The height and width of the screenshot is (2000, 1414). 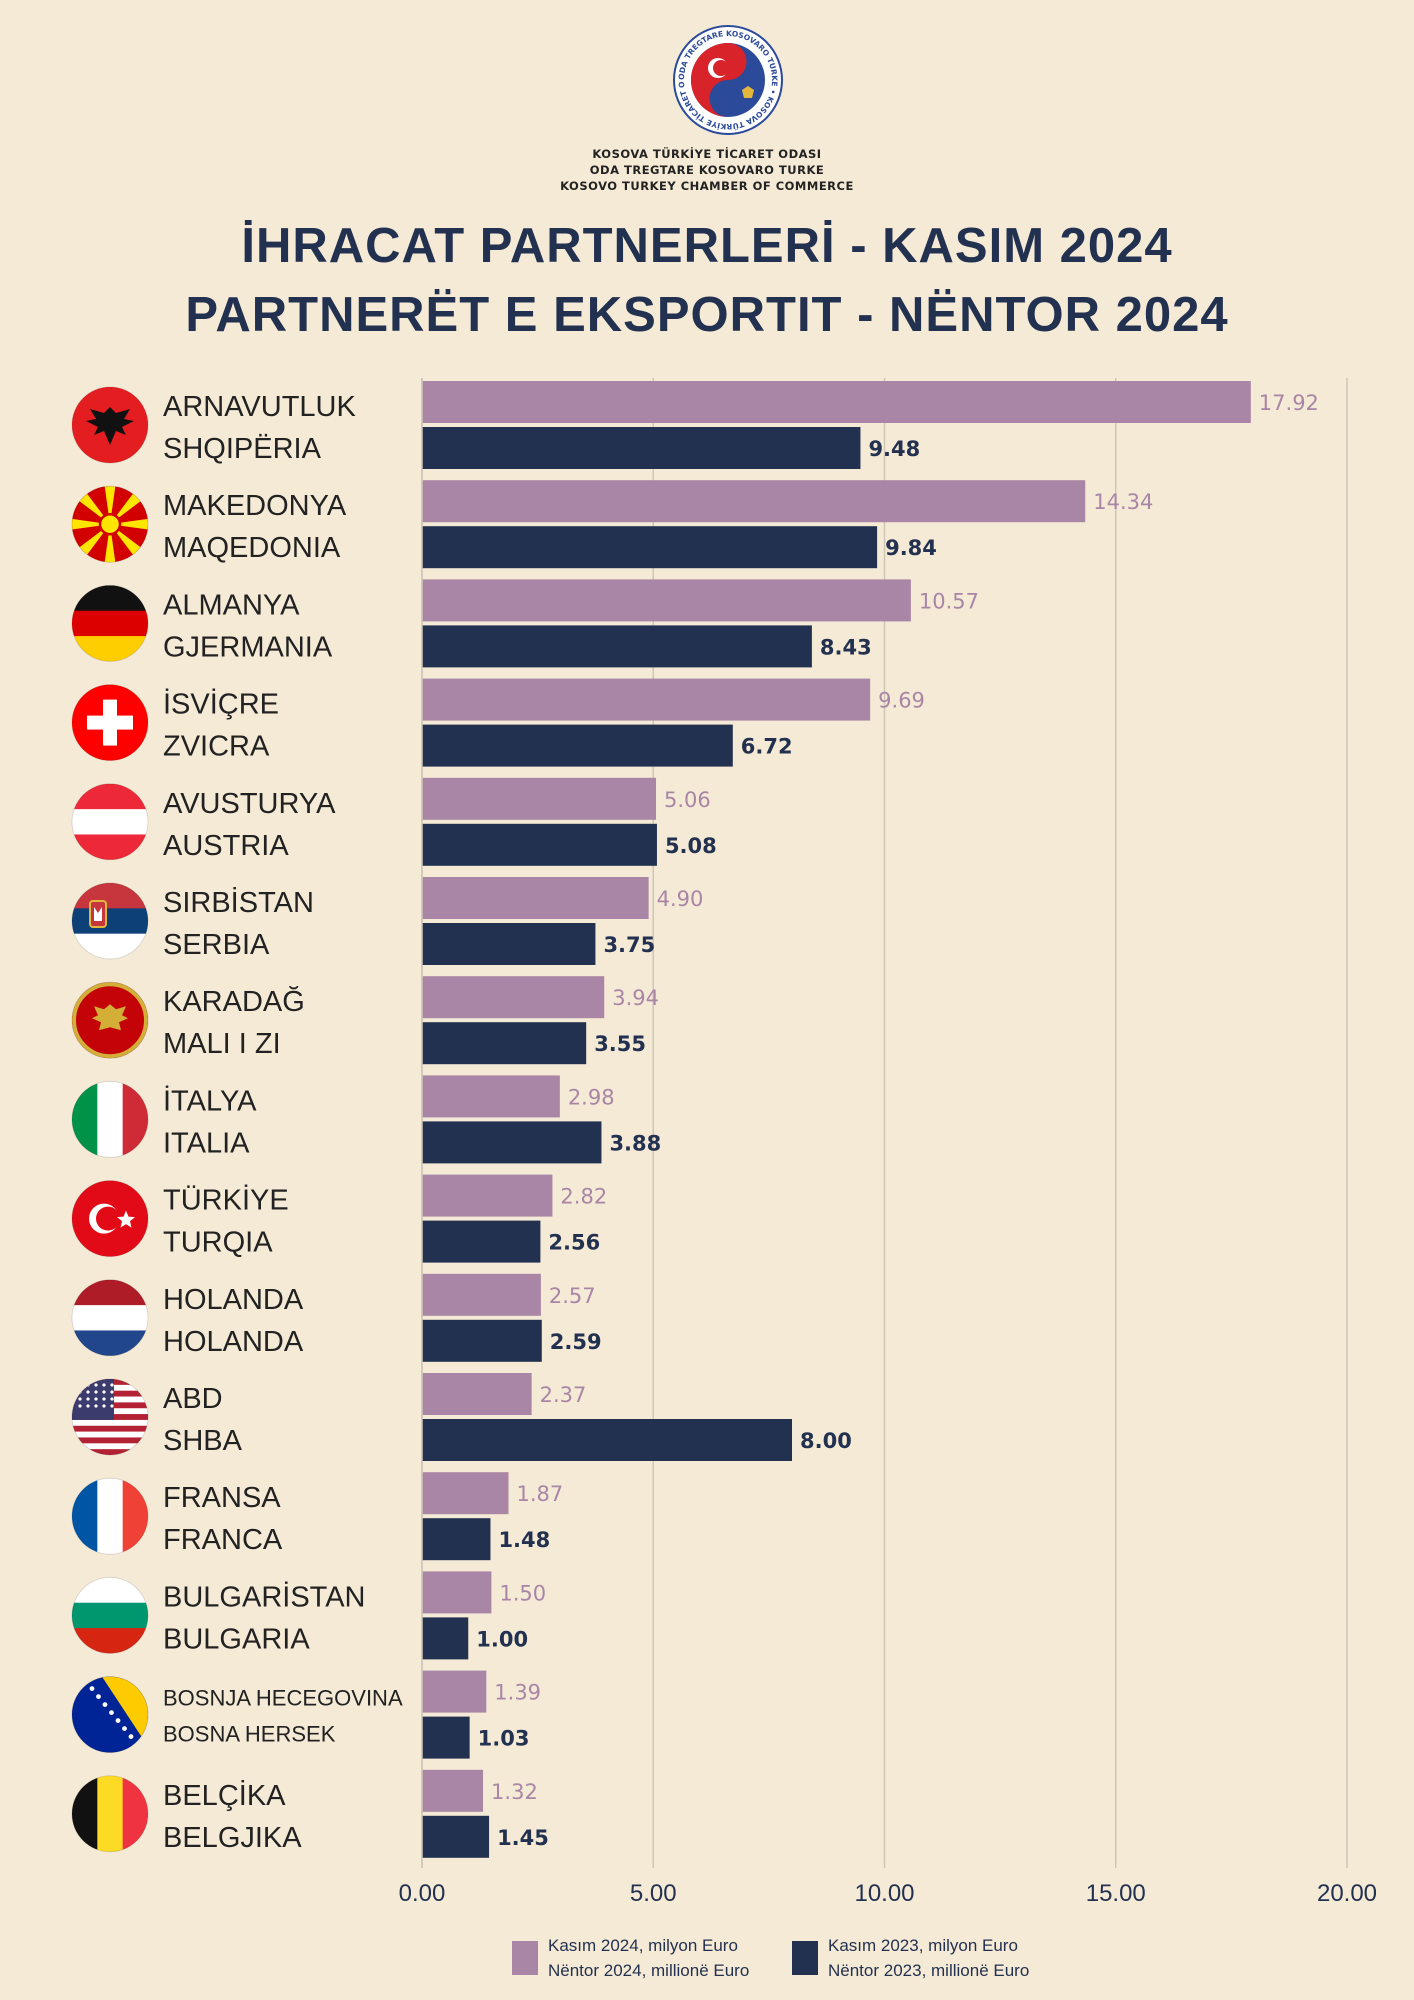 I want to click on value-label-2024: 2.37, so click(x=563, y=1395).